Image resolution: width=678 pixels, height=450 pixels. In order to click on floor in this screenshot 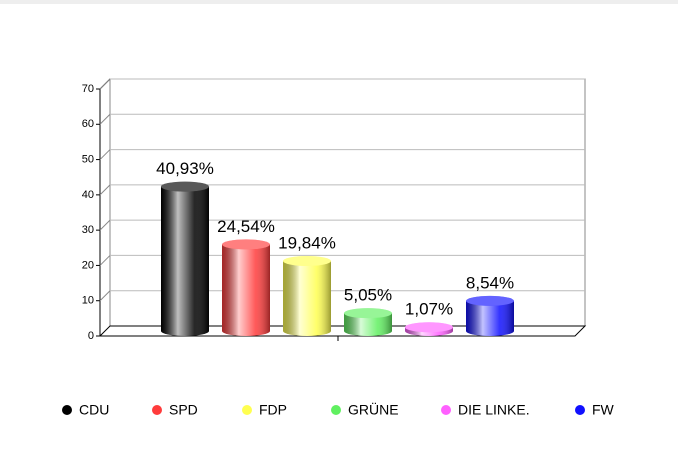, I will do `click(342, 331)`.